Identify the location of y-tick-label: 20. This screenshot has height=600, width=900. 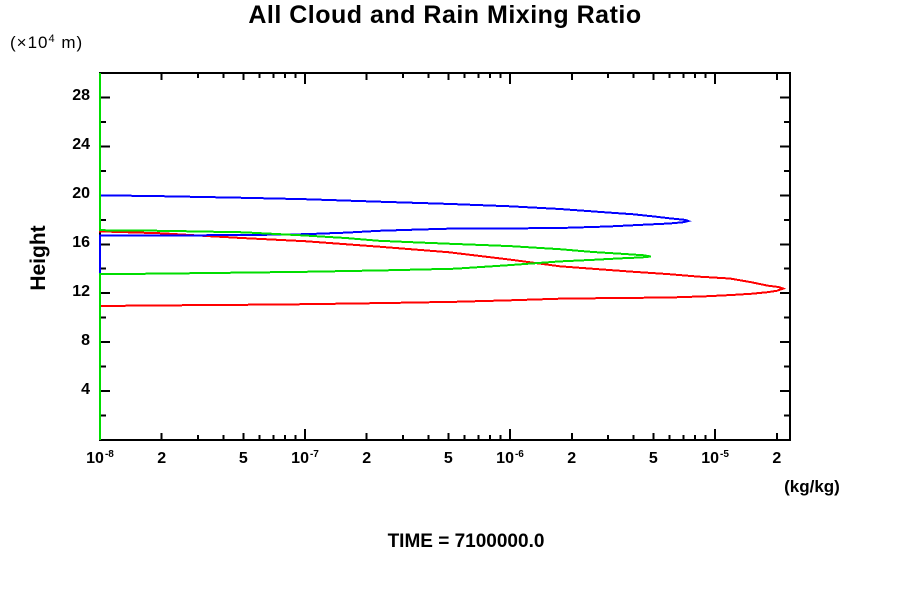
(81, 194).